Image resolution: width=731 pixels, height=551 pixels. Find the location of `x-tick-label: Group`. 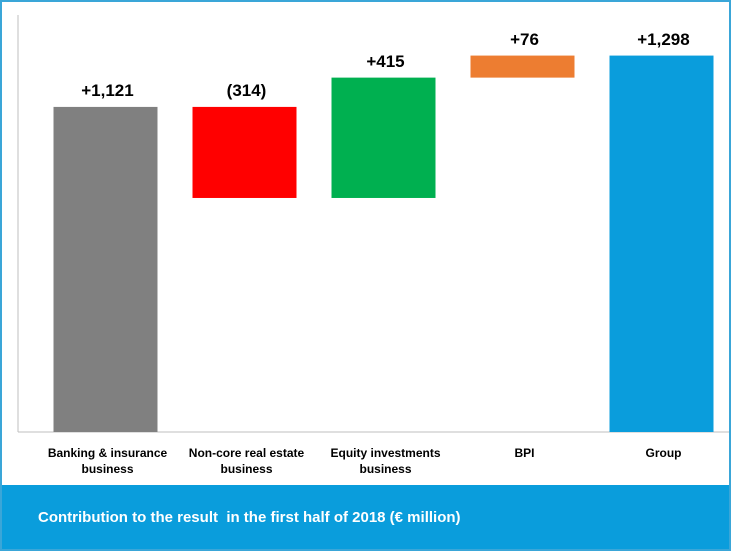

x-tick-label: Group is located at coordinates (663, 453).